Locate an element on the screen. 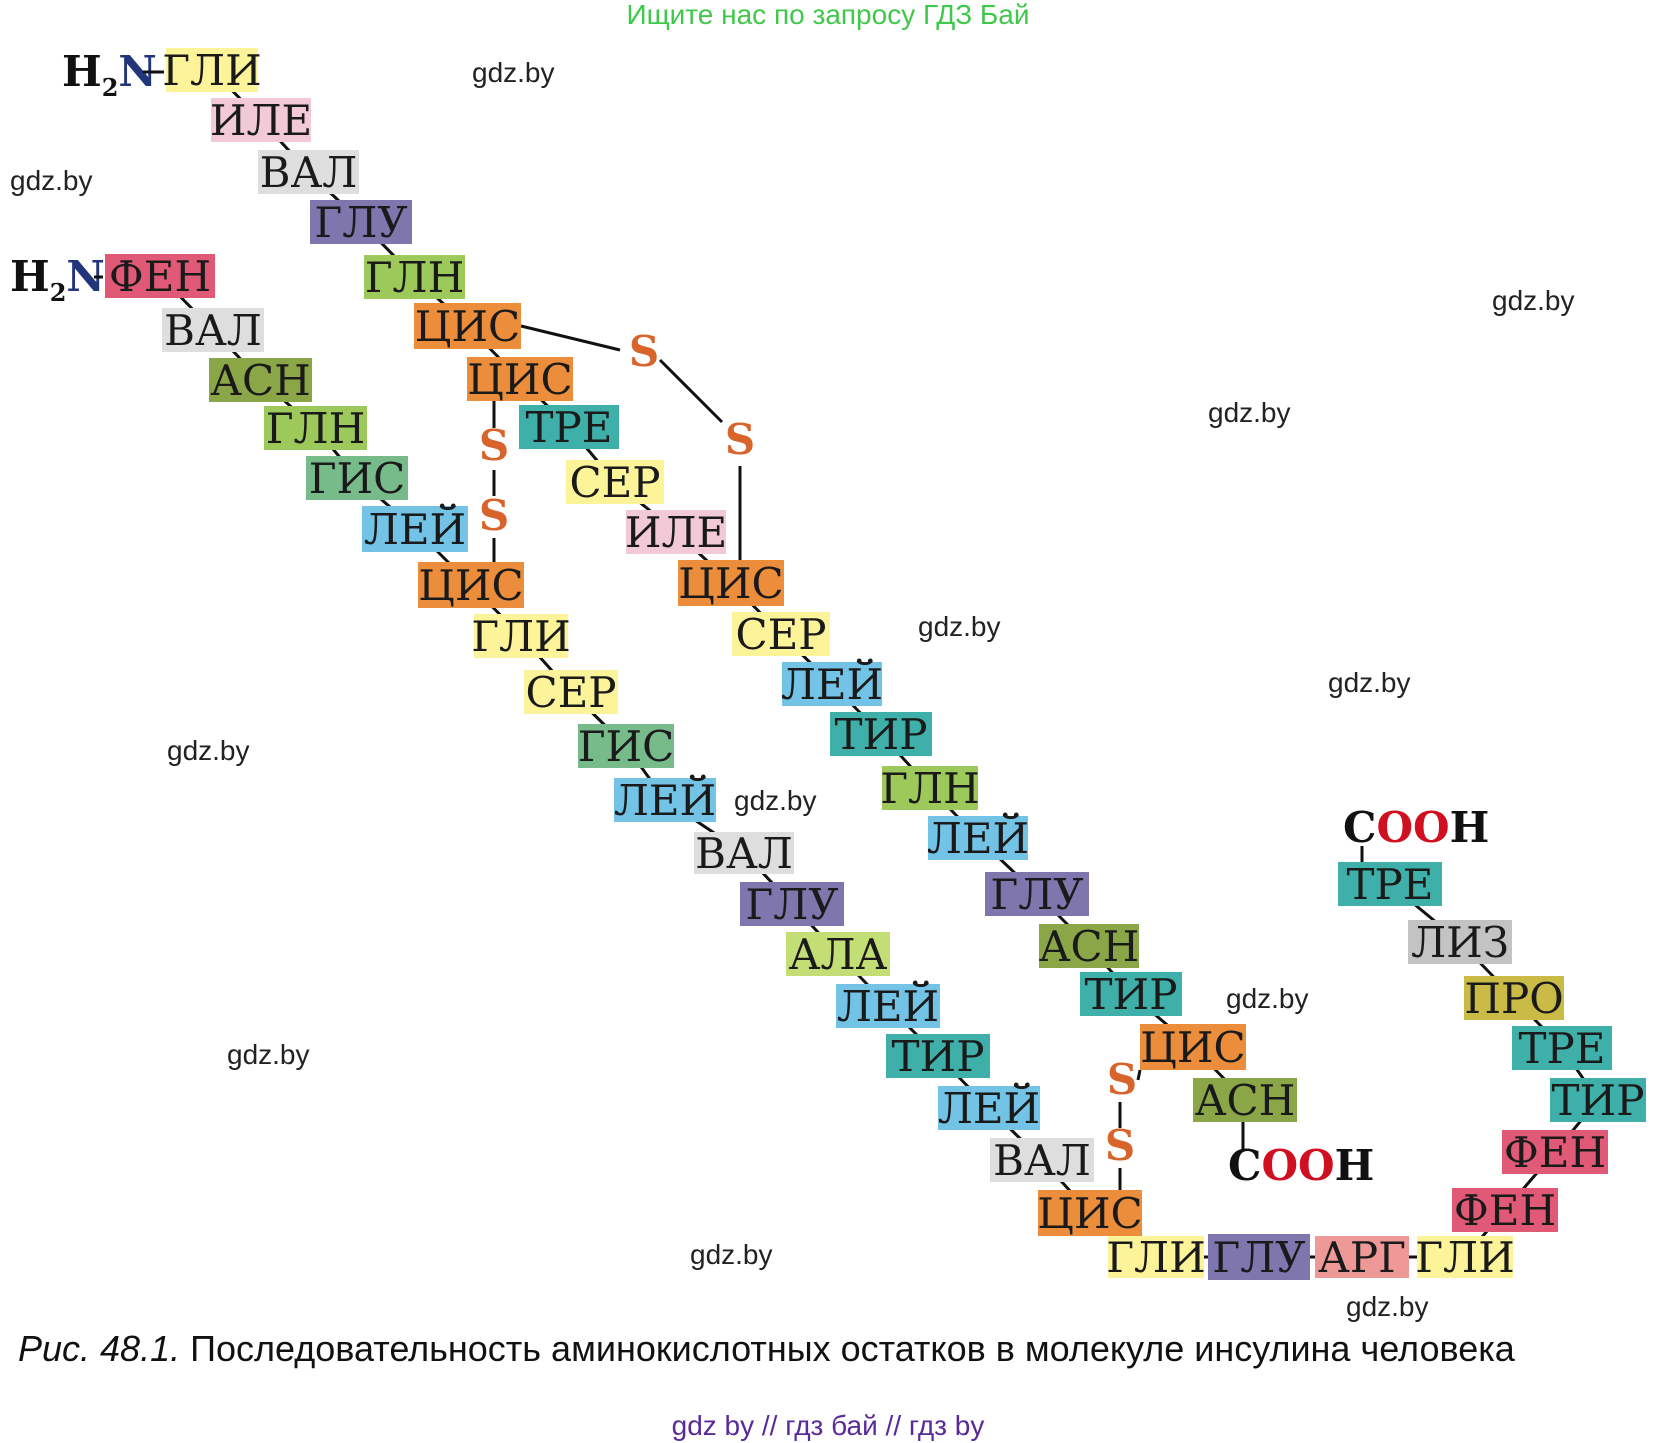  residue-b-7: ЦИС is located at coordinates (471, 585).